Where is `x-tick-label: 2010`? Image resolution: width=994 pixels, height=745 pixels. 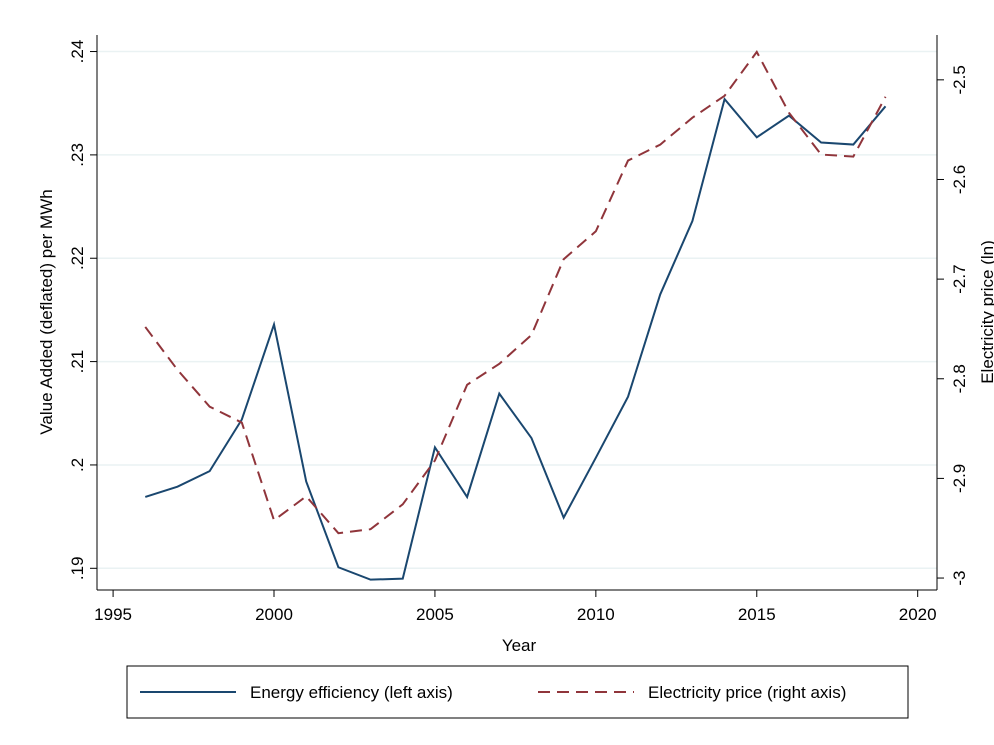
x-tick-label: 2010 is located at coordinates (596, 614).